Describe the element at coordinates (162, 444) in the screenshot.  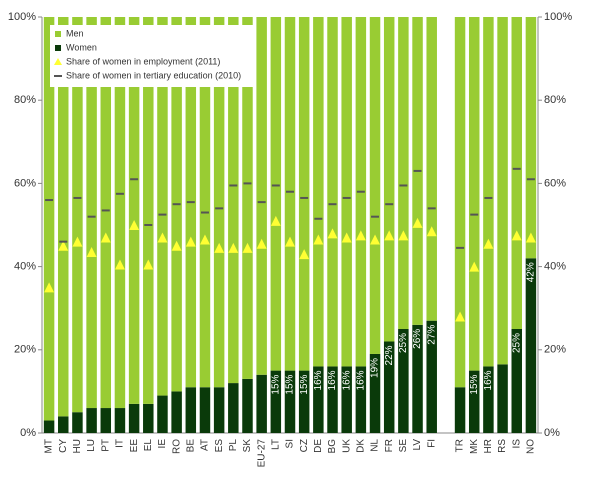
I see `x-tick-label: IE` at that location.